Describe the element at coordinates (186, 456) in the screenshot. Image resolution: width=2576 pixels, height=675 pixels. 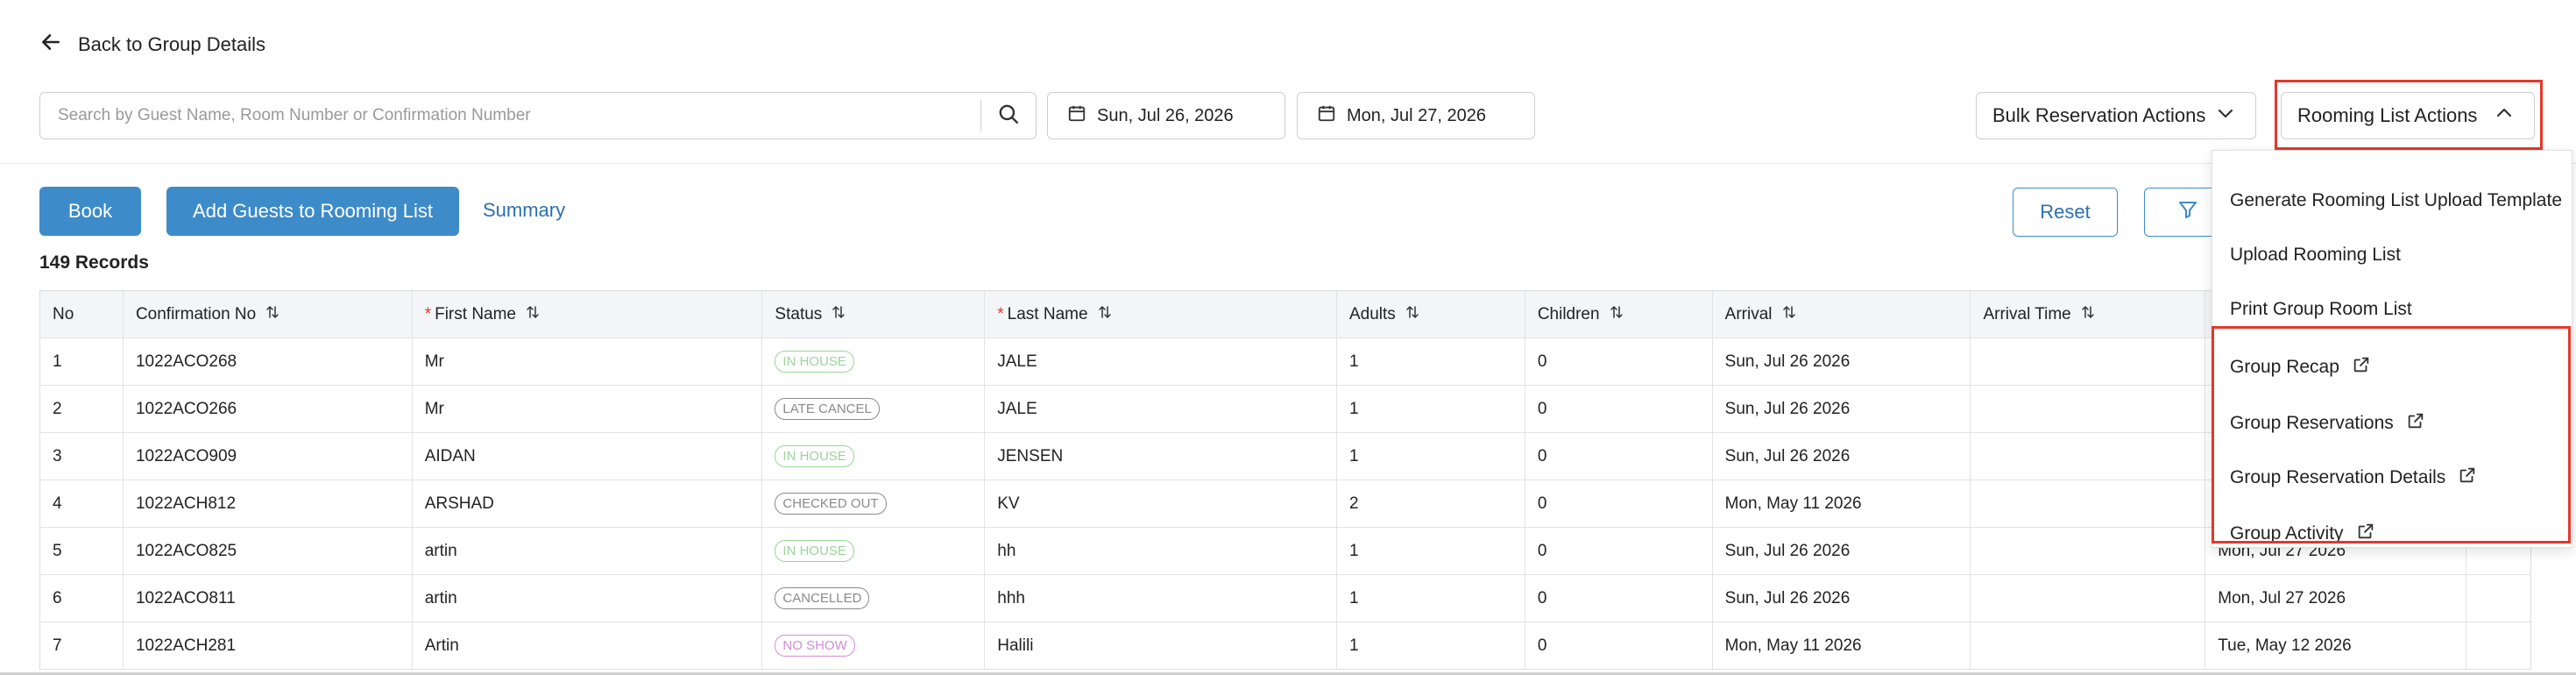
I see `cell-value: 1022ACO909` at that location.